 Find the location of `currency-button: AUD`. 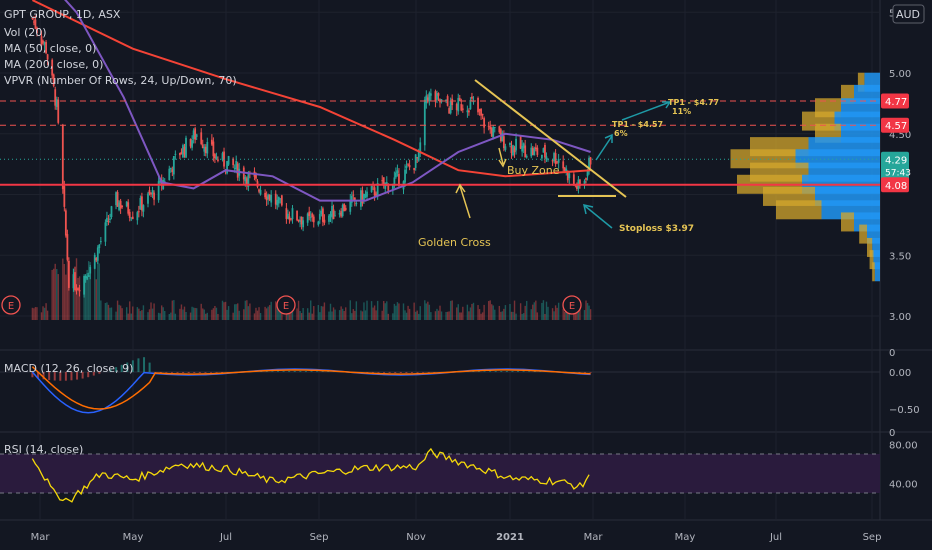

currency-button: AUD is located at coordinates (908, 14).